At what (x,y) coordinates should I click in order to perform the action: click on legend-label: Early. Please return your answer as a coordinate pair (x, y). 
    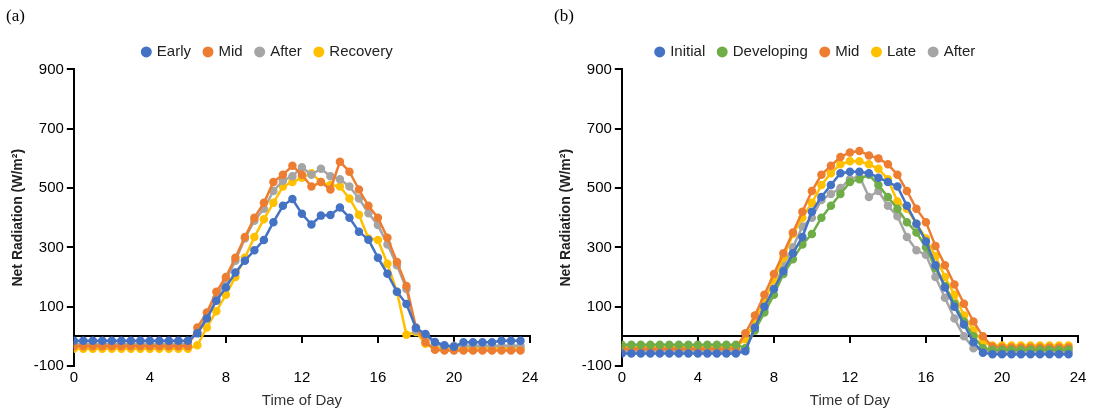
    Looking at the image, I should click on (174, 51).